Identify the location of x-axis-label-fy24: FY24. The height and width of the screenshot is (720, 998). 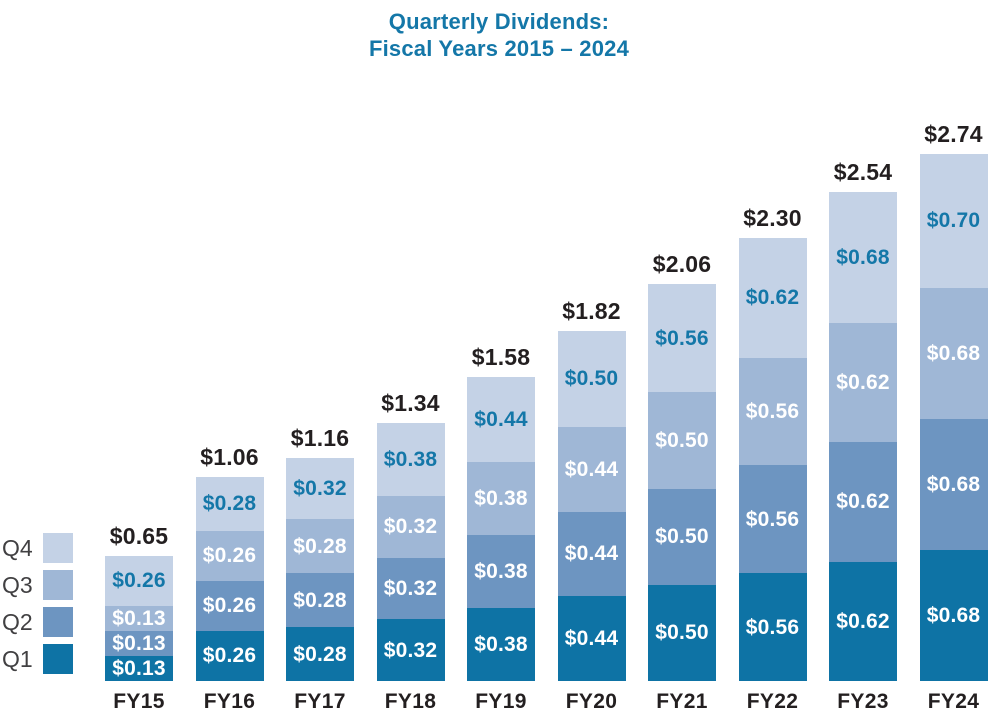
(953, 701).